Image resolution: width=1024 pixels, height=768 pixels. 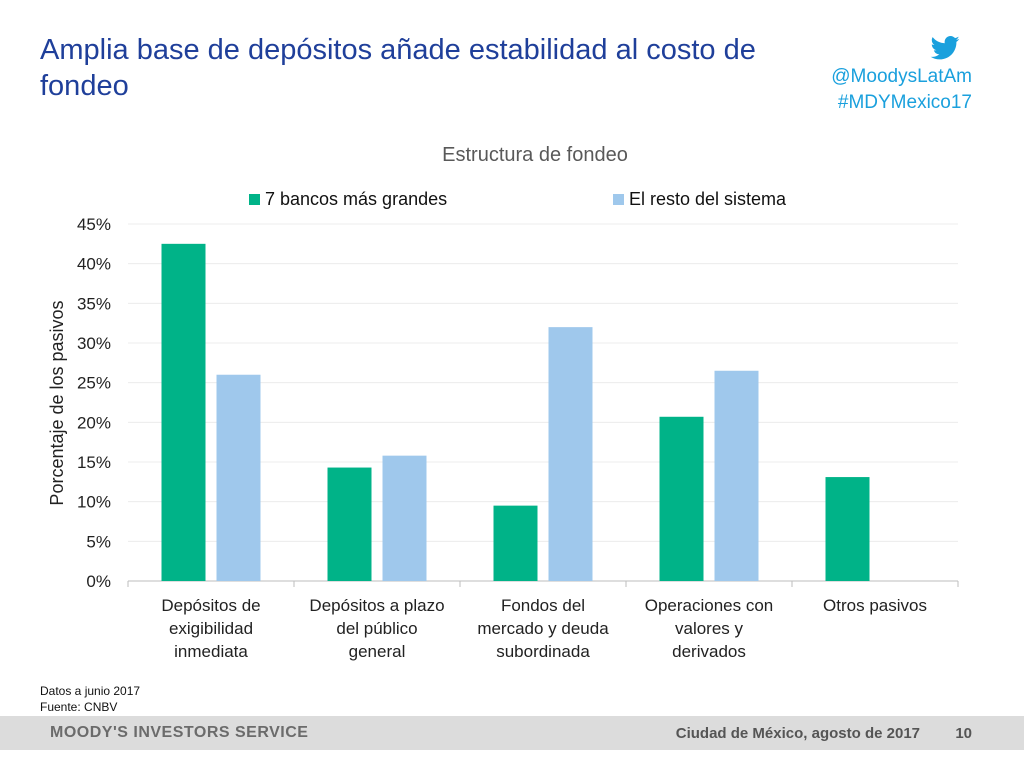 What do you see at coordinates (98, 541) in the screenshot?
I see `y-tick-label: 5%` at bounding box center [98, 541].